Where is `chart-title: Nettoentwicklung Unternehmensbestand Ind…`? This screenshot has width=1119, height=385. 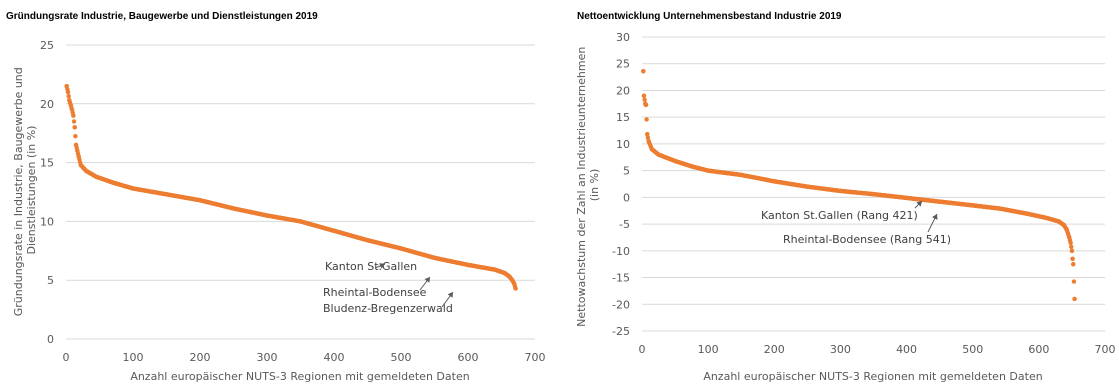 chart-title: Nettoentwicklung Unternehmensbestand Ind… is located at coordinates (709, 16).